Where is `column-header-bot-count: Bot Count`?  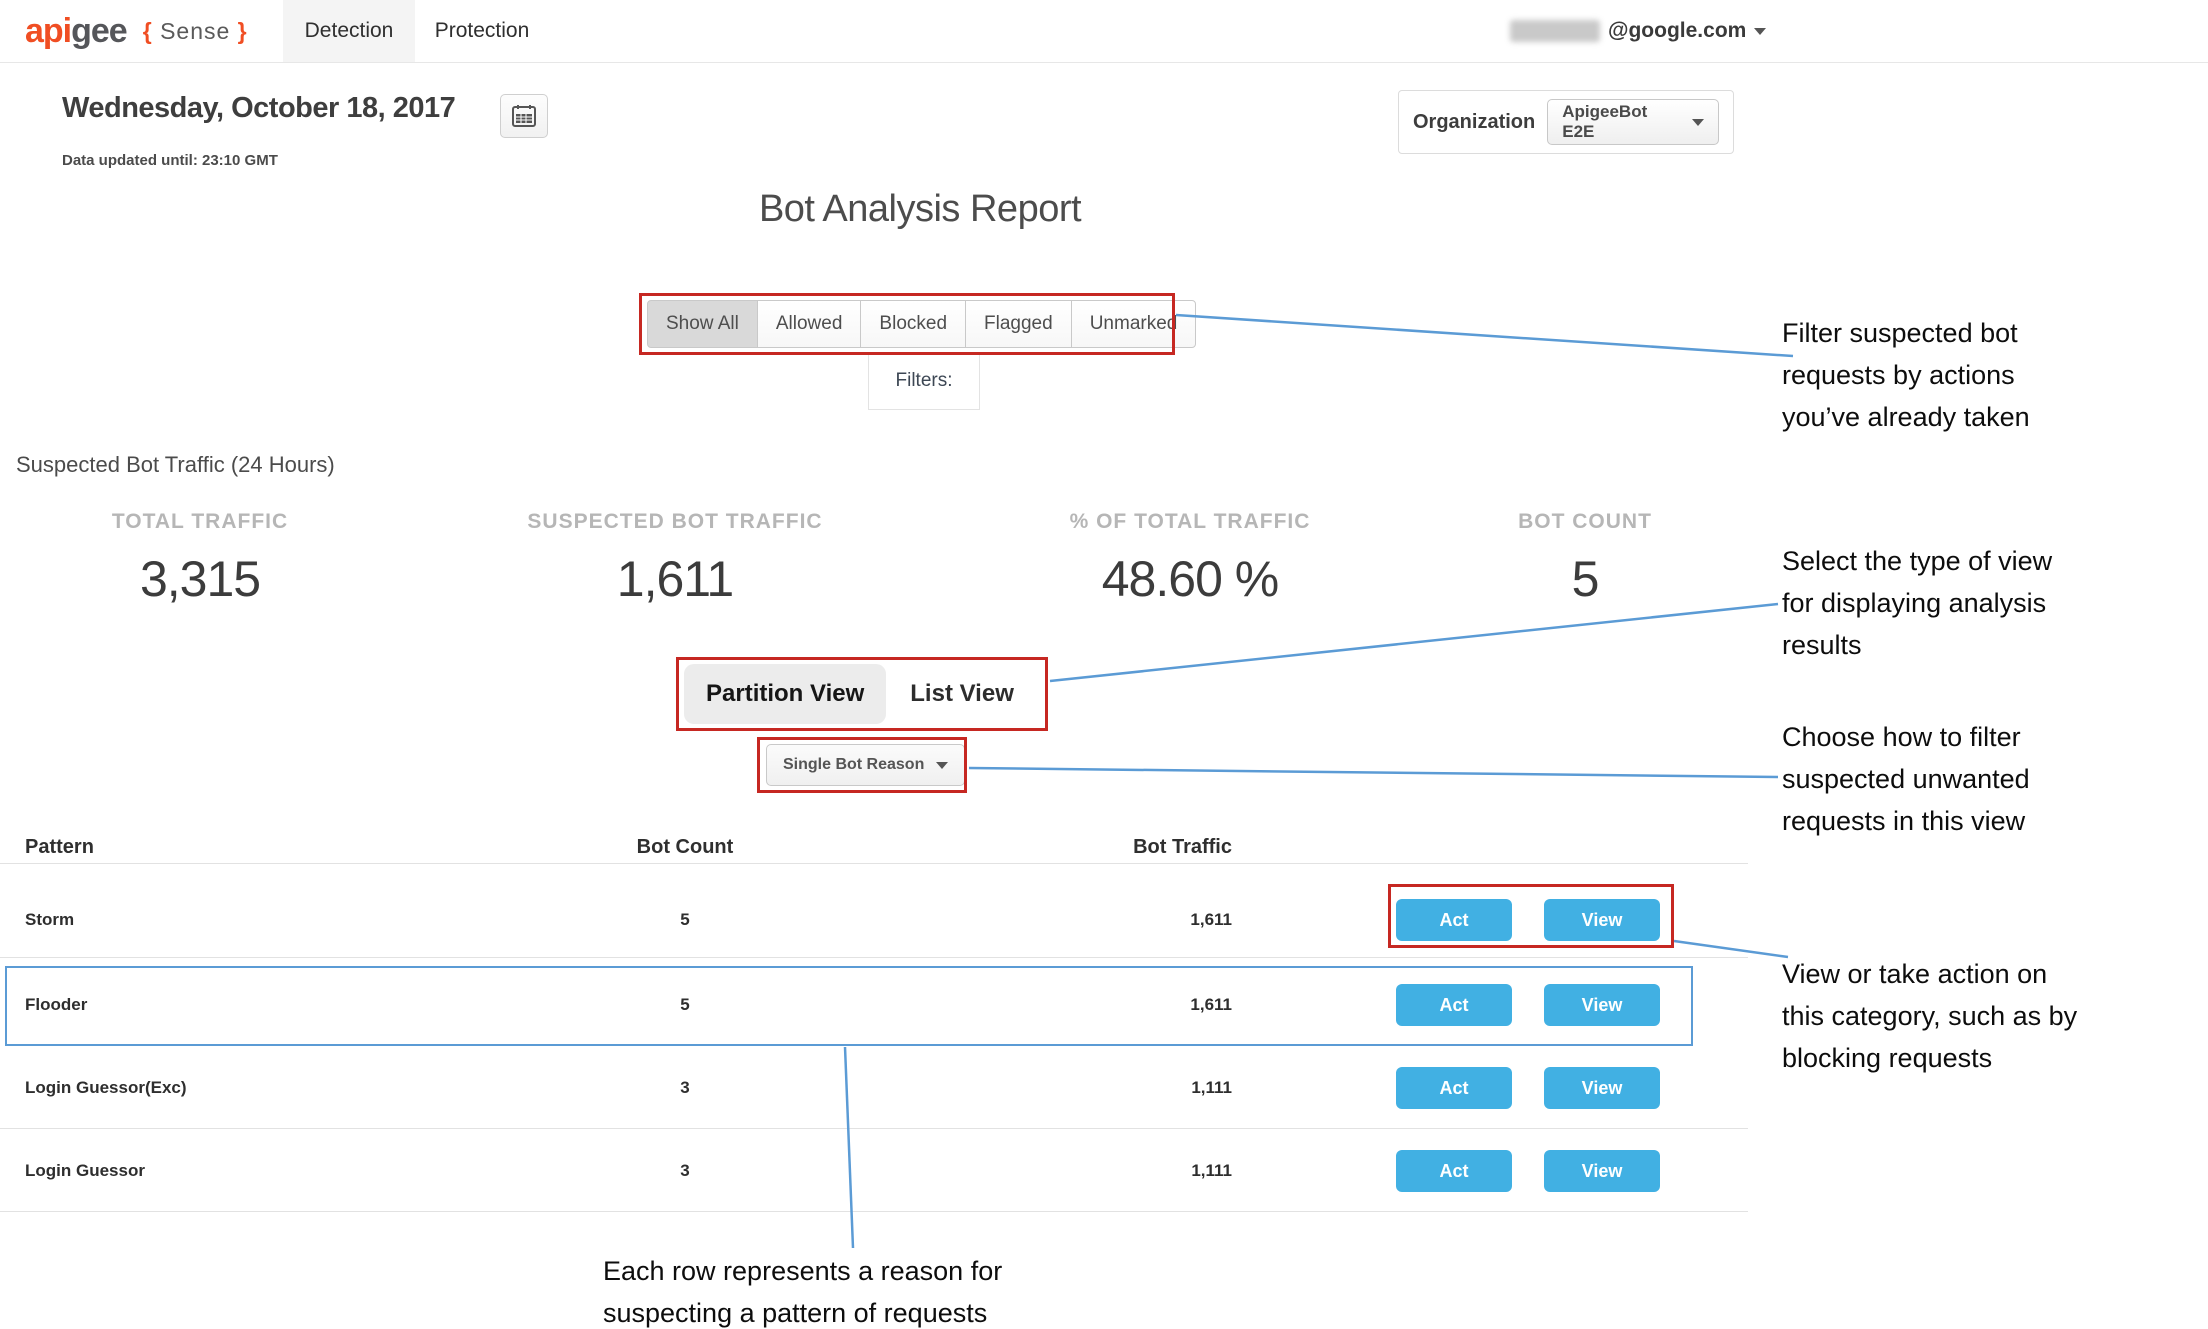 column-header-bot-count: Bot Count is located at coordinates (685, 847).